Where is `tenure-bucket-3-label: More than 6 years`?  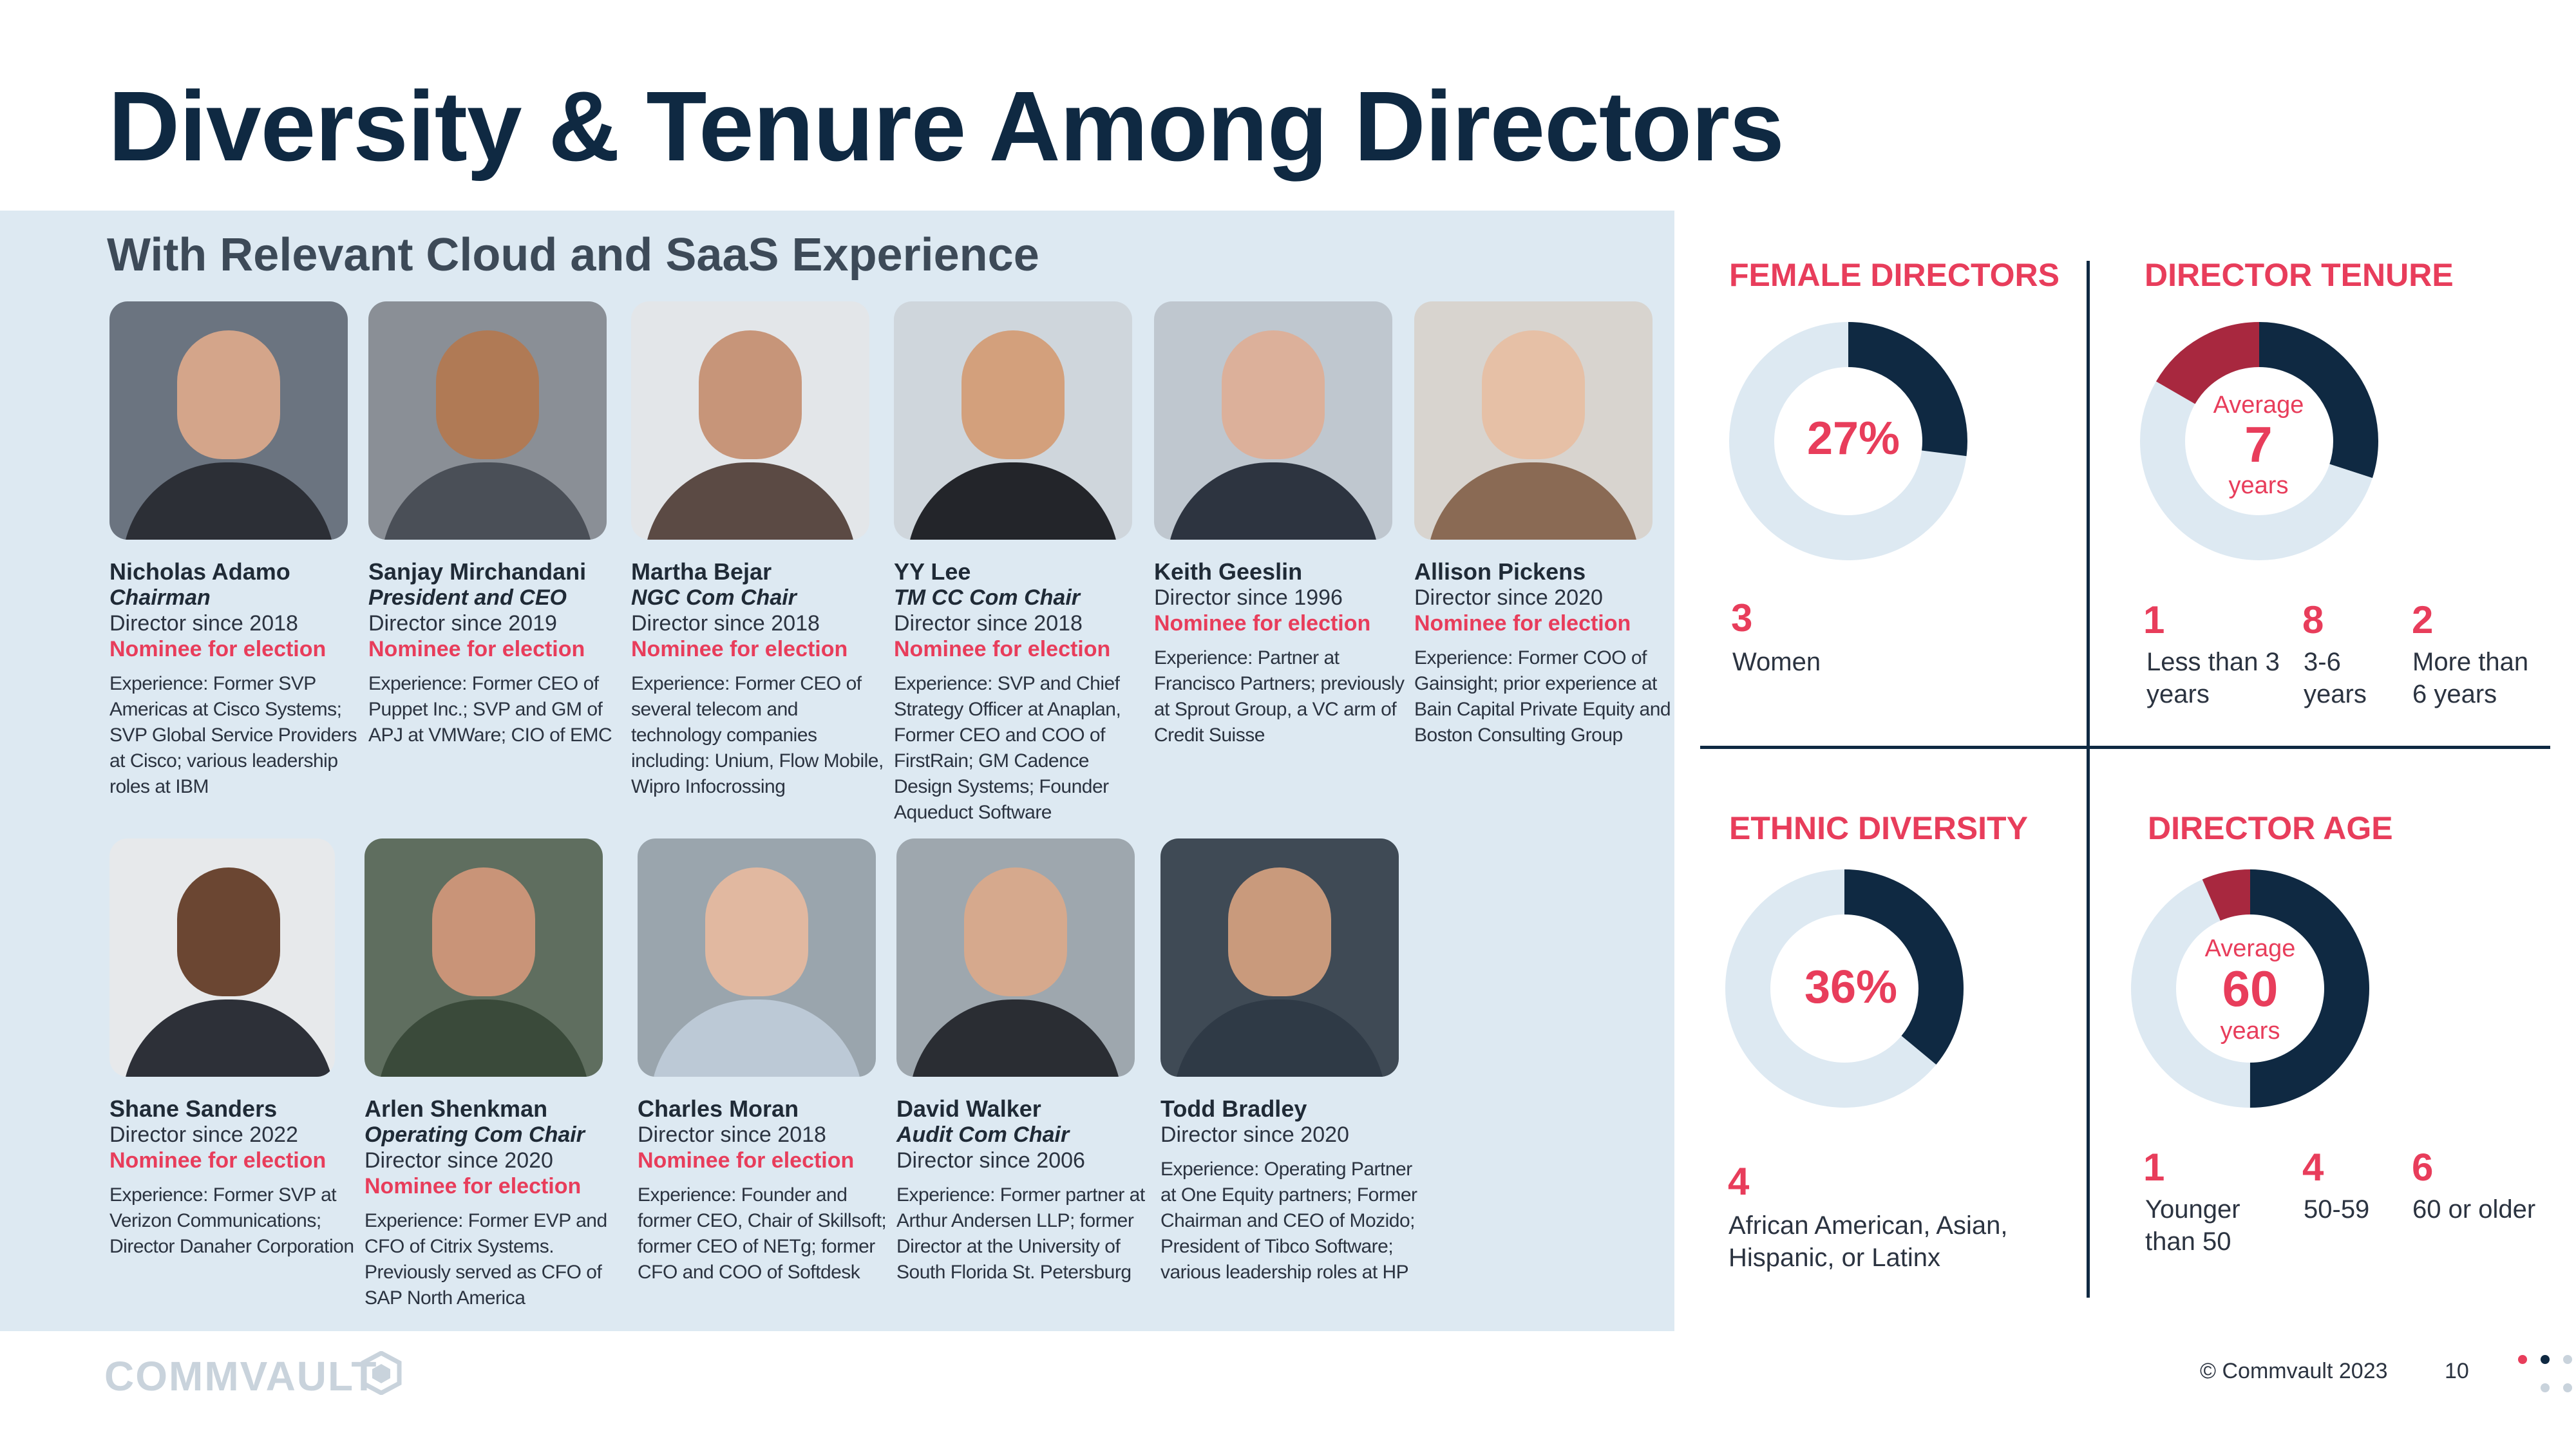 tenure-bucket-3-label: More than 6 years is located at coordinates (2470, 678).